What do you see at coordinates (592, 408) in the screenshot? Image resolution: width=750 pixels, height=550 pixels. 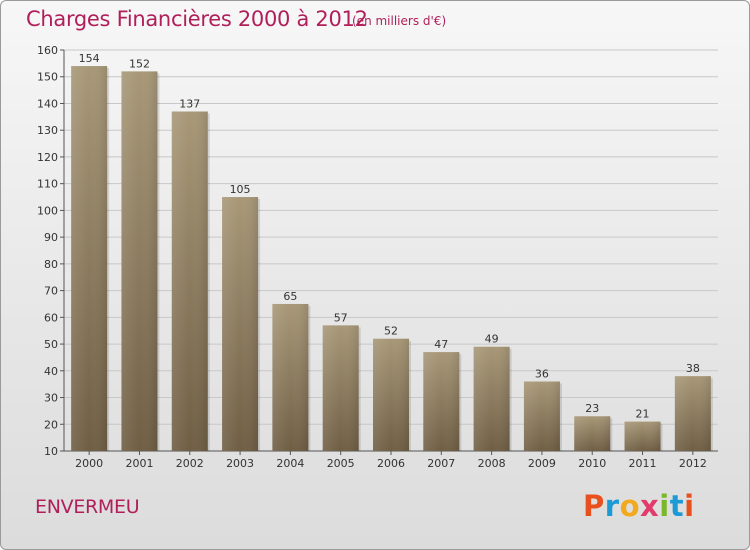 I see `value-label: 23` at bounding box center [592, 408].